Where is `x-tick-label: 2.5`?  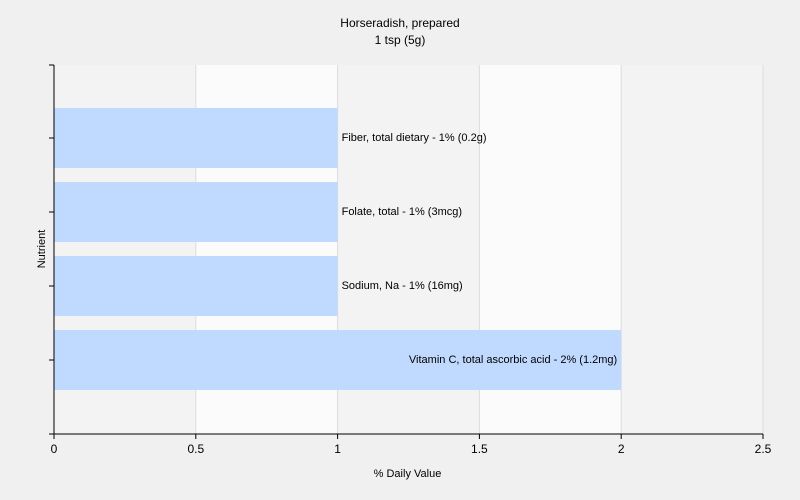
x-tick-label: 2.5 is located at coordinates (763, 449).